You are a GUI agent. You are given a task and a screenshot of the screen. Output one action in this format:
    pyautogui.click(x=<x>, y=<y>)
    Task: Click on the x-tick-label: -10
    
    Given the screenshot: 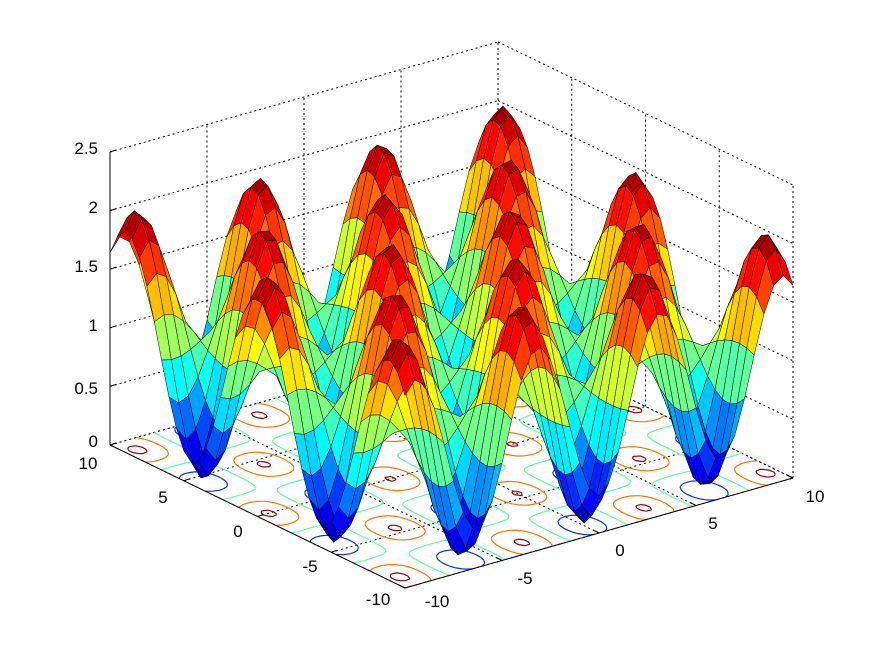 What is the action you would take?
    pyautogui.click(x=437, y=601)
    